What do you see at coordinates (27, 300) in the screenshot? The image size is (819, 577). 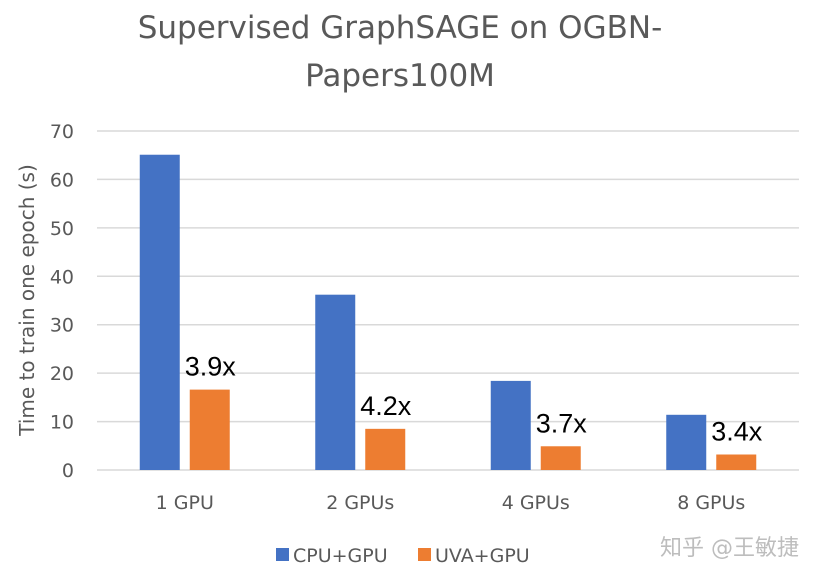 I see `y-axis-label: Time to train one epoch (s)` at bounding box center [27, 300].